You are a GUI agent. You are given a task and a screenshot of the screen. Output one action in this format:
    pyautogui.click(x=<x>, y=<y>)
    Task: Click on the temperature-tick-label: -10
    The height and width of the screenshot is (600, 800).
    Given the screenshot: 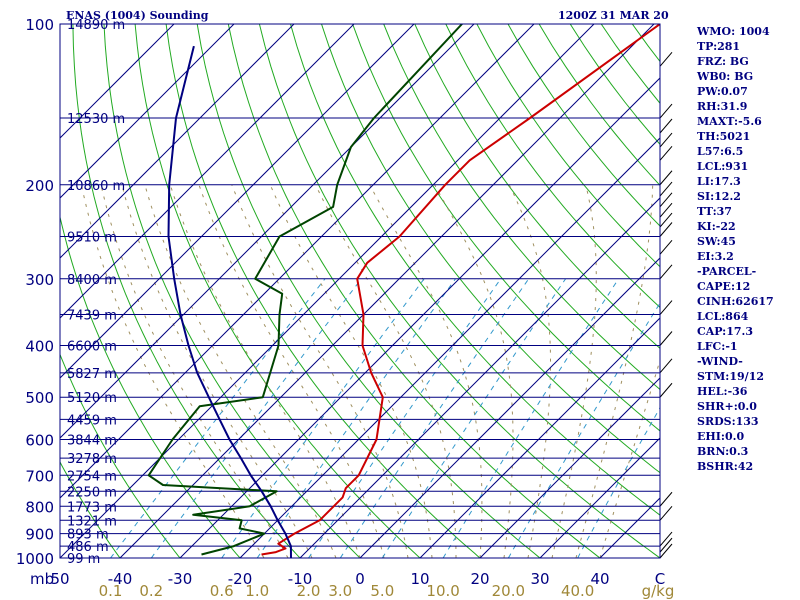 What is the action you would take?
    pyautogui.click(x=300, y=579)
    